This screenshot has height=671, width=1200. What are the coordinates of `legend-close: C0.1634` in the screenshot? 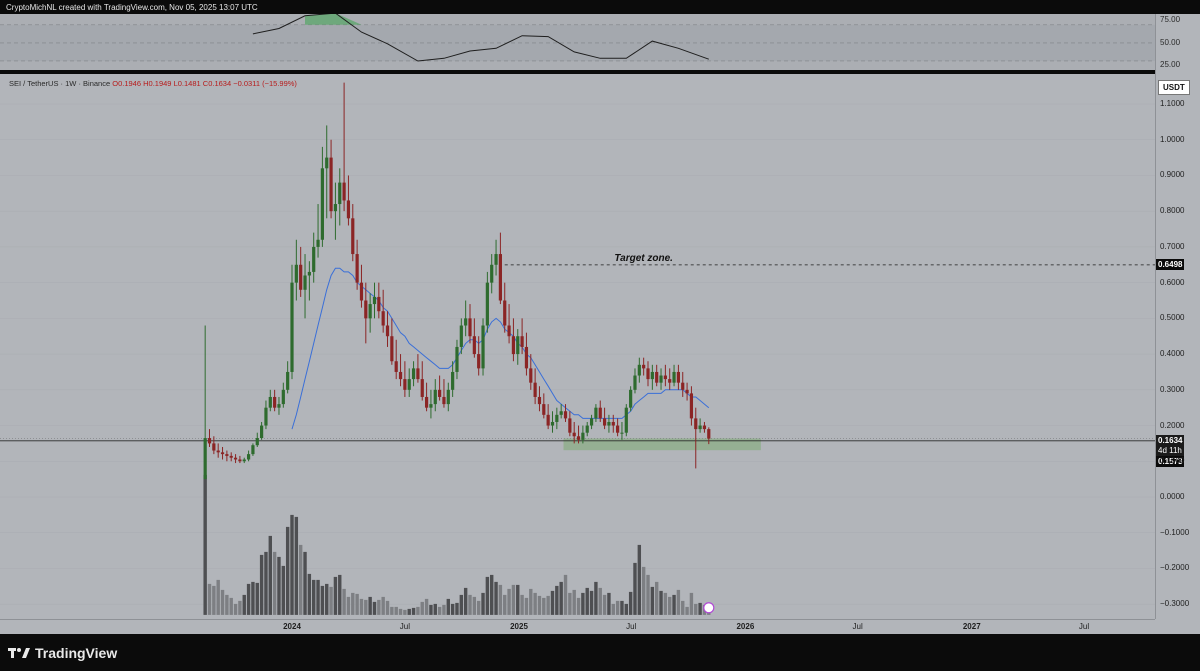 It's located at (217, 83).